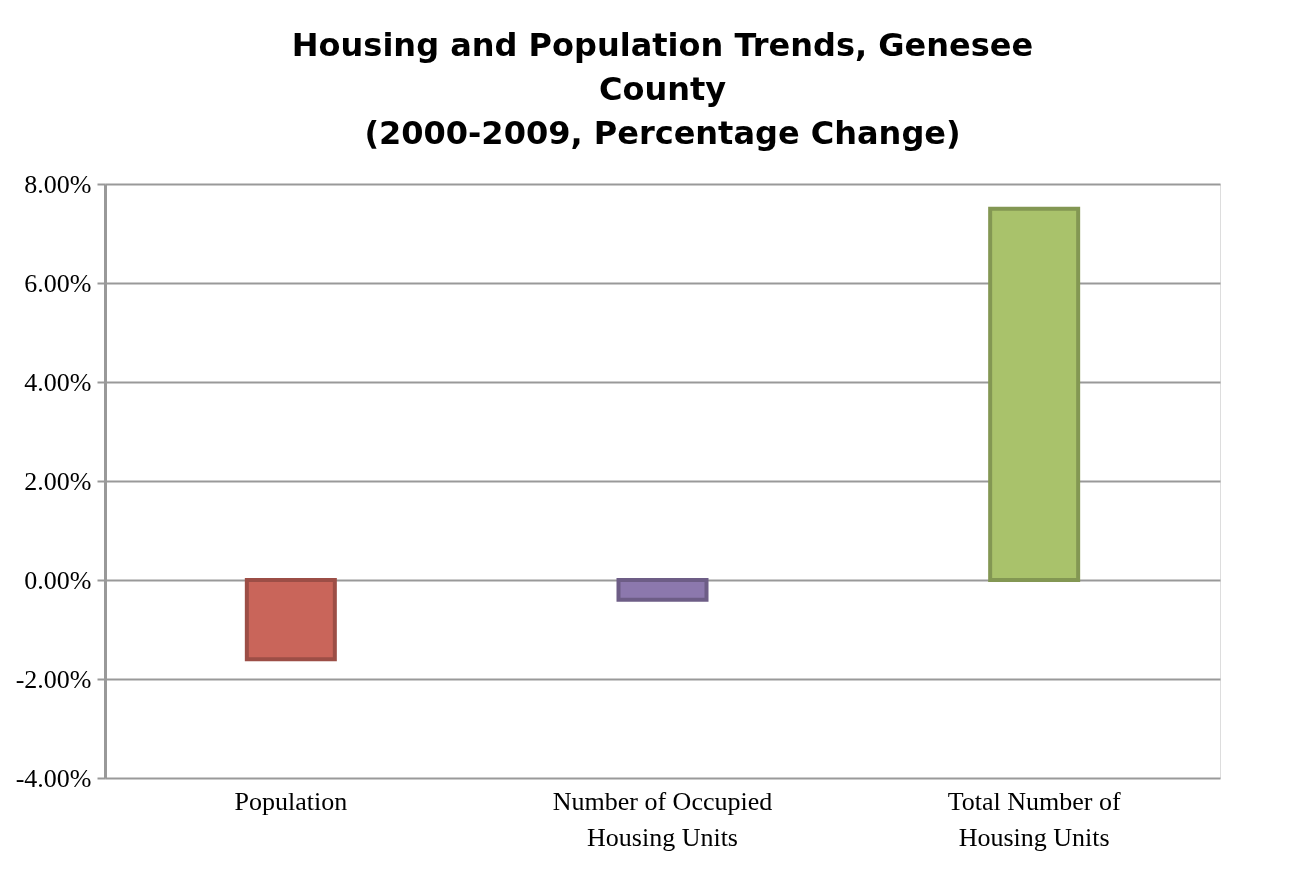  What do you see at coordinates (662, 67) in the screenshot?
I see `chart-title: Housing and Population Trends, Genesee County` at bounding box center [662, 67].